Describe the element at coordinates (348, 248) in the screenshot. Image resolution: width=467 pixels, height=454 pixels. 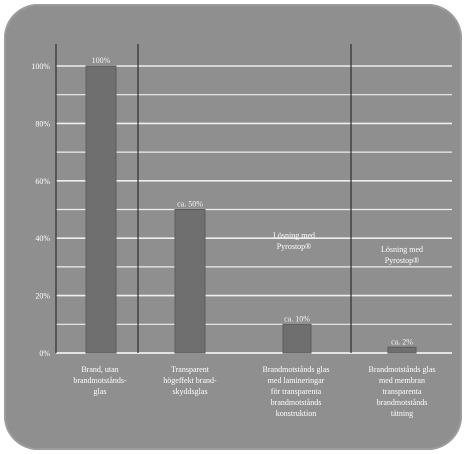
I see `annotations: Lösning med Pyrostop® Lösning med Pyrostop®` at that location.